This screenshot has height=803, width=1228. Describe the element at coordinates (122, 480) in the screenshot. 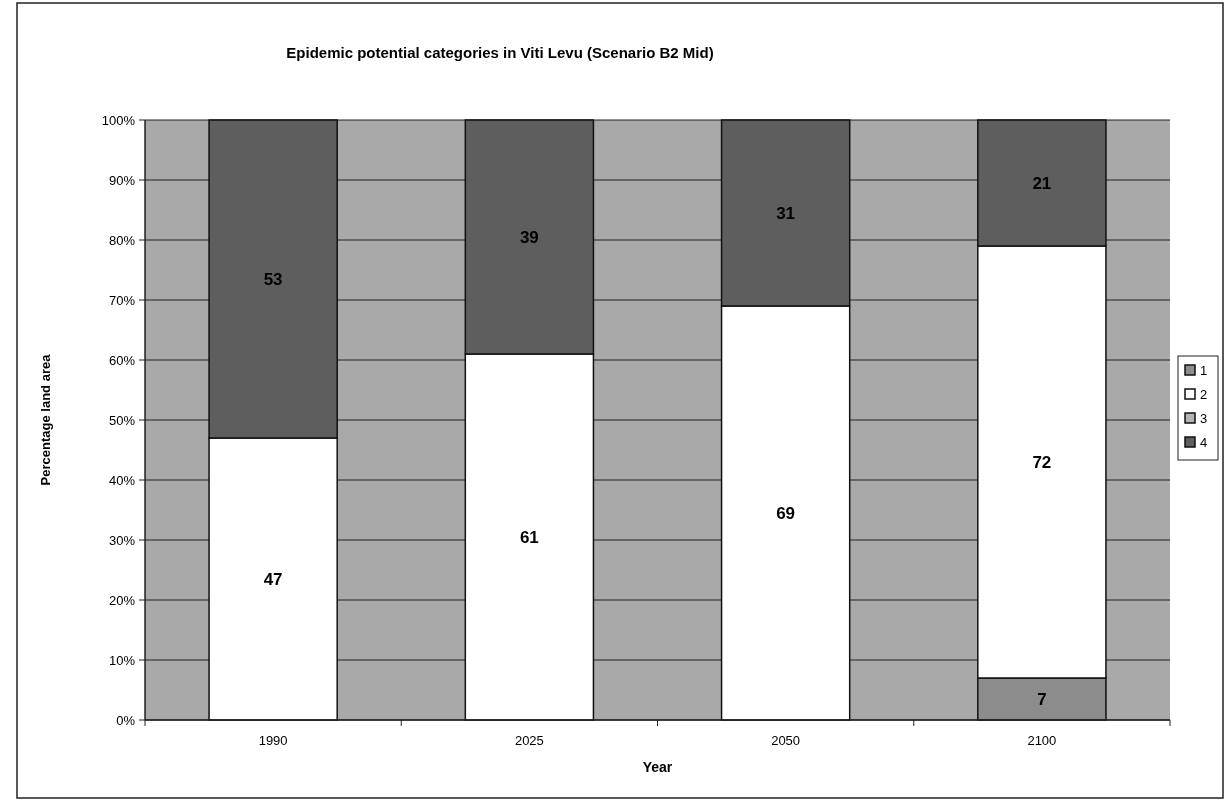

I see `y-tick-label: 40%` at that location.